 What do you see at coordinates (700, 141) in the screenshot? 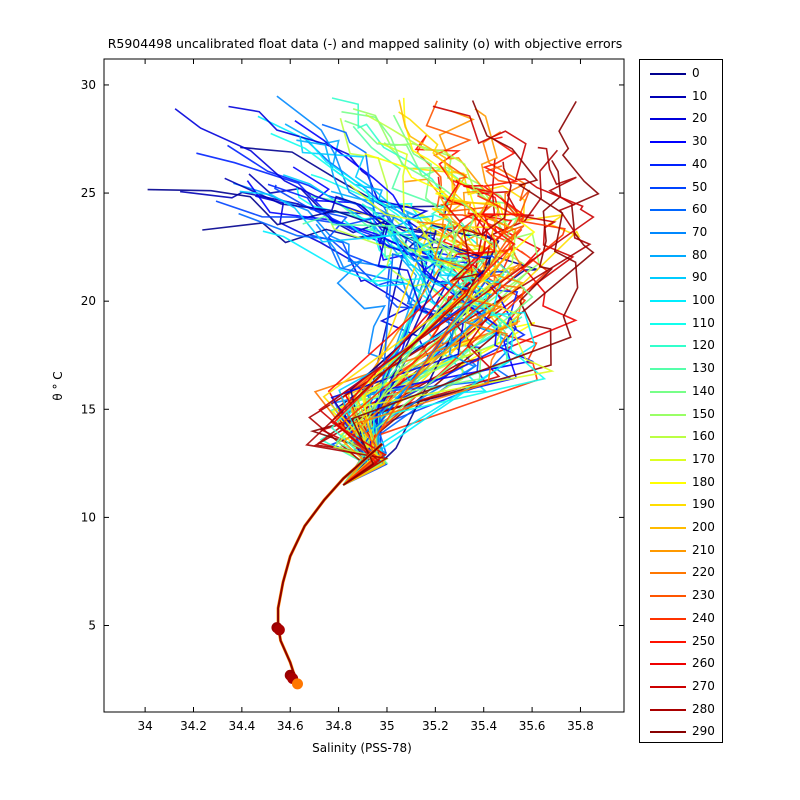
I see `legend-label: 30` at bounding box center [700, 141].